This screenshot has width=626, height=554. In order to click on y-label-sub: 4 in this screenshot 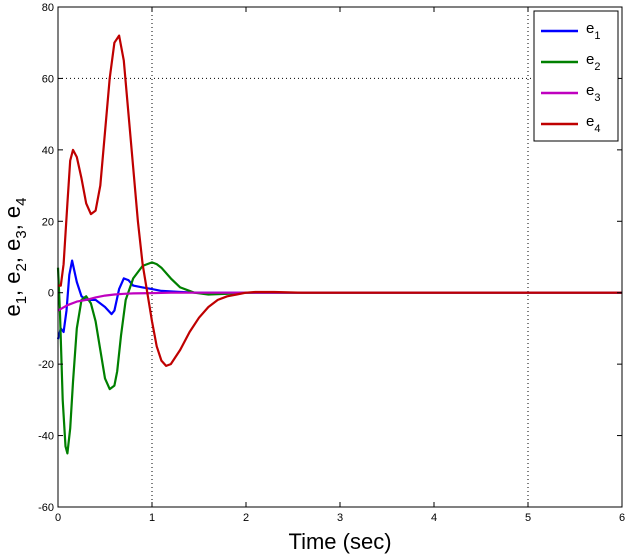, I will do `click(21, 201)`.